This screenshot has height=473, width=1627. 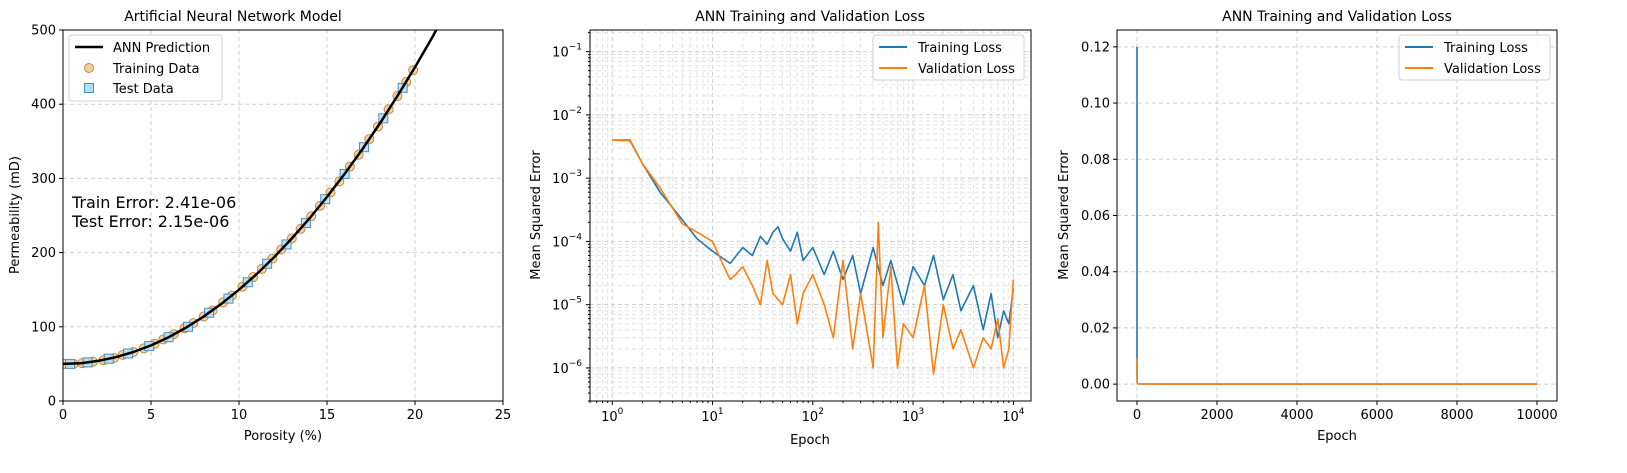 What do you see at coordinates (233, 17) in the screenshot?
I see `panel1-title: Artificial Neural Network Model` at bounding box center [233, 17].